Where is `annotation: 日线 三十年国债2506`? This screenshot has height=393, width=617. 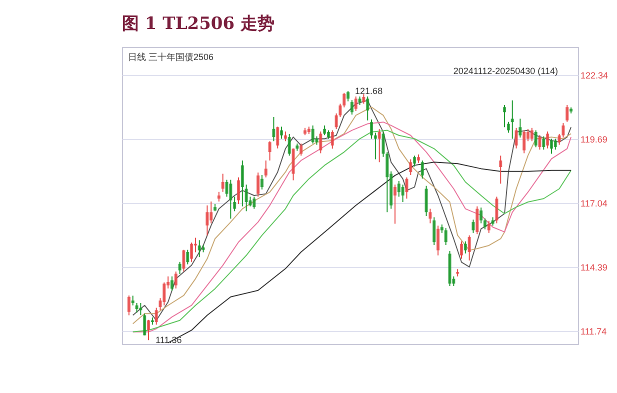
annotation: 日线 三十年国债2506 is located at coordinates (171, 57).